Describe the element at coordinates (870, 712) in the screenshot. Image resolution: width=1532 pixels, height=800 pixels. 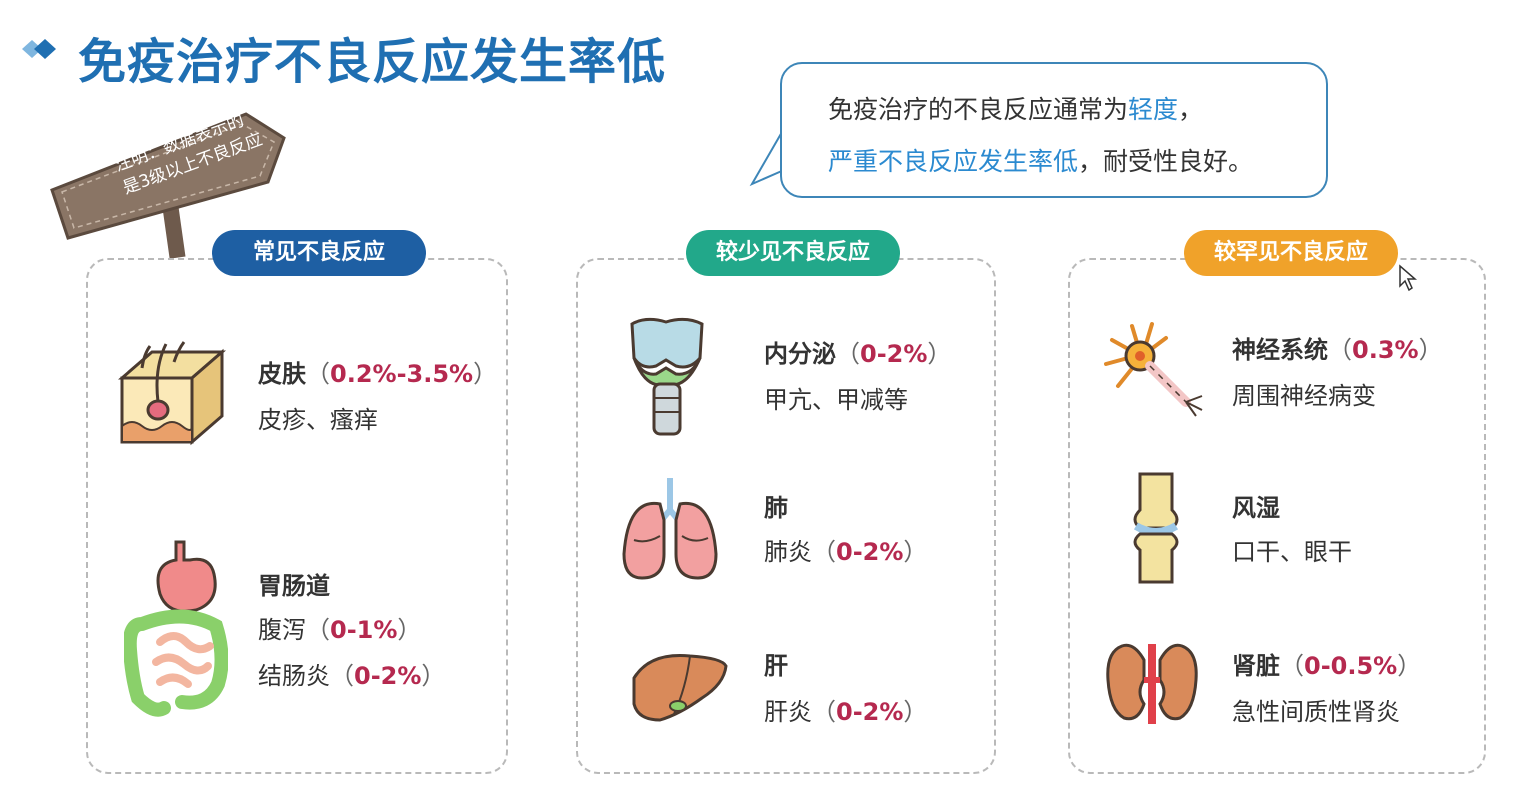
I see `item-liver-rate: 0-2%` at that location.